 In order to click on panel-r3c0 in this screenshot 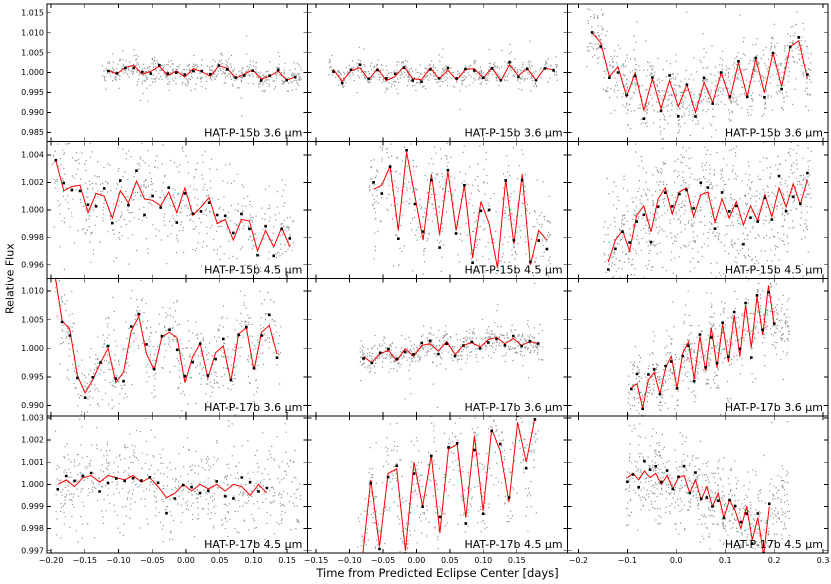, I will do `click(178, 483)`.